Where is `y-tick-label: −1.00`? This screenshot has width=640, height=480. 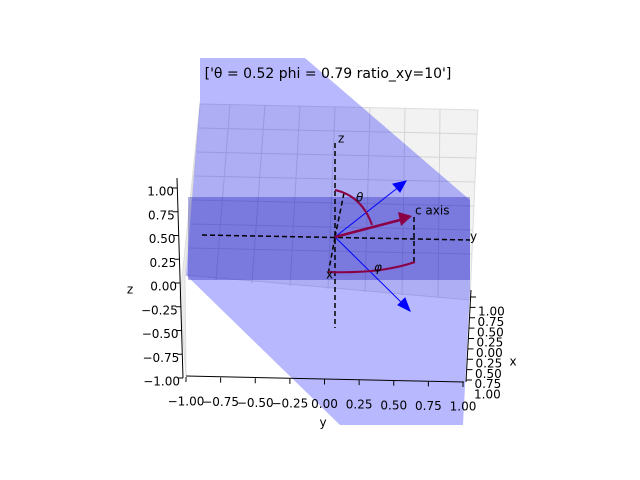
y-tick-label: −1.00 is located at coordinates (186, 402).